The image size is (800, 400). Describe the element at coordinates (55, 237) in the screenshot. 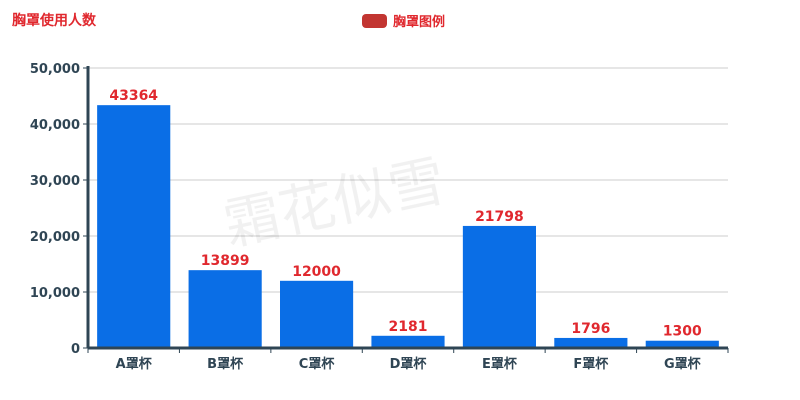

I see `y-tick-label: 20,000` at that location.